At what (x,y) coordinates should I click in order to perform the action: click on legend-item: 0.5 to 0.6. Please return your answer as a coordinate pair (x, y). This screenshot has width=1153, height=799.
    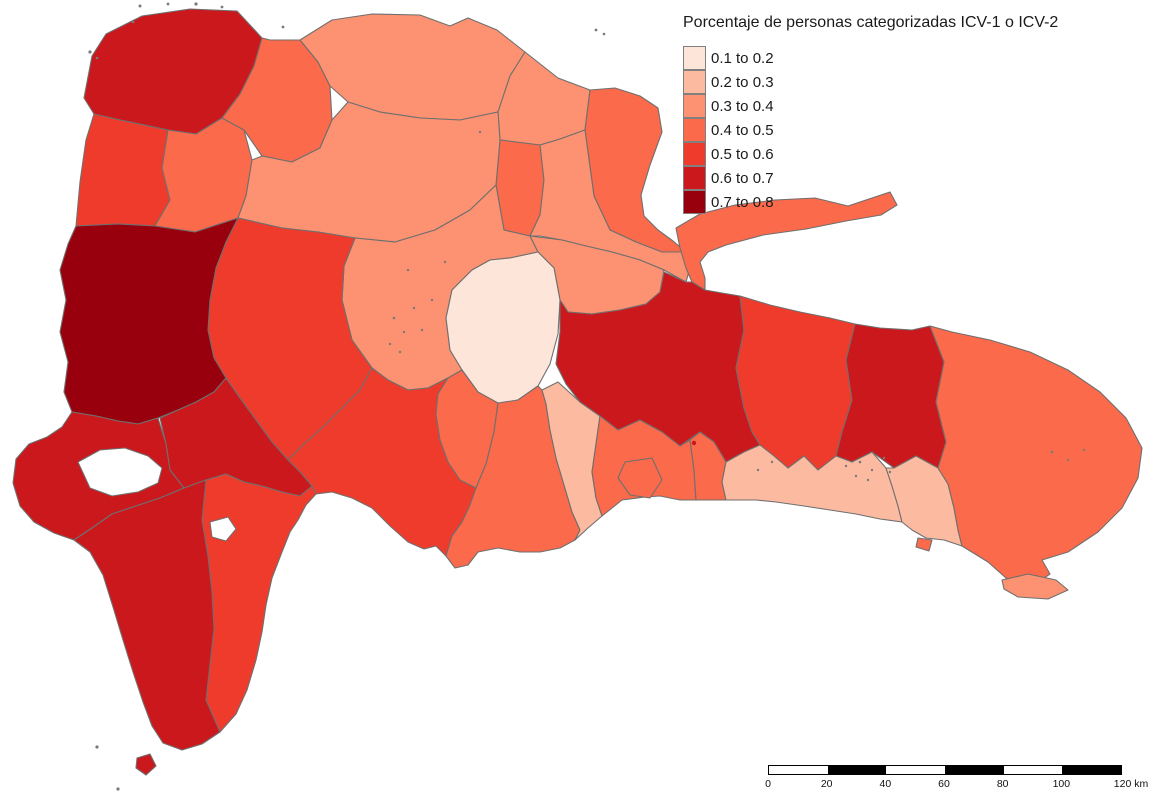
    Looking at the image, I should click on (870, 153).